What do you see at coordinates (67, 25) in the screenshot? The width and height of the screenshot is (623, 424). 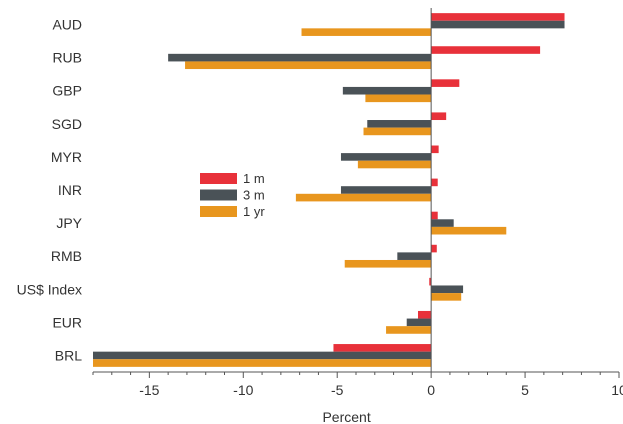 I see `category-label-aud: AUD` at bounding box center [67, 25].